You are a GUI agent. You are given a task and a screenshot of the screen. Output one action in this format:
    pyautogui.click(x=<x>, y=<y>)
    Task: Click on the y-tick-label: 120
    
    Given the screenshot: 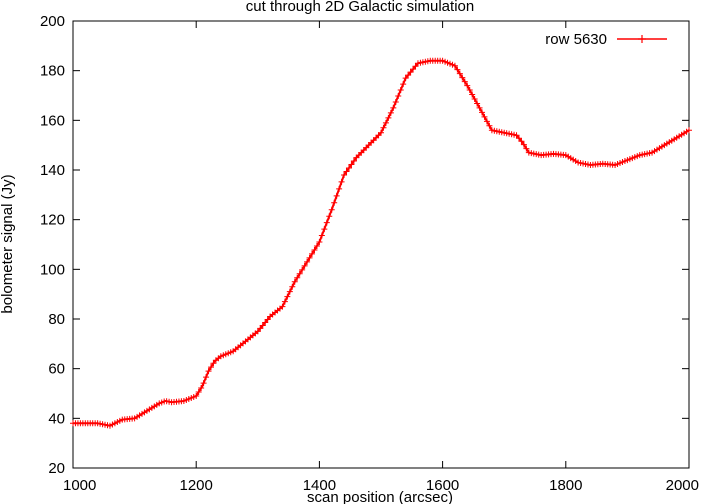 What is the action you would take?
    pyautogui.click(x=52, y=220)
    